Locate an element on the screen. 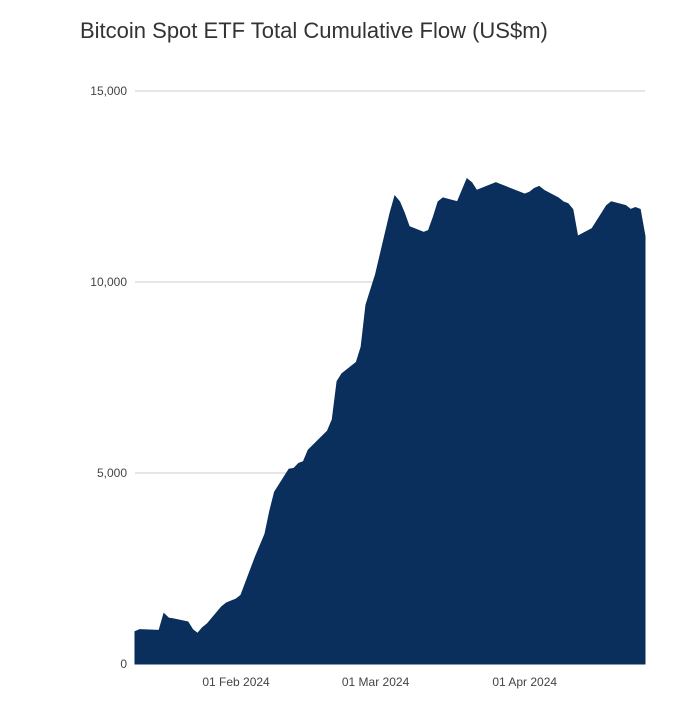 The width and height of the screenshot is (688, 717). x-axis-ticks: 01 Feb 2024 01 Mar 2024 01 Apr 2024 is located at coordinates (379, 682).